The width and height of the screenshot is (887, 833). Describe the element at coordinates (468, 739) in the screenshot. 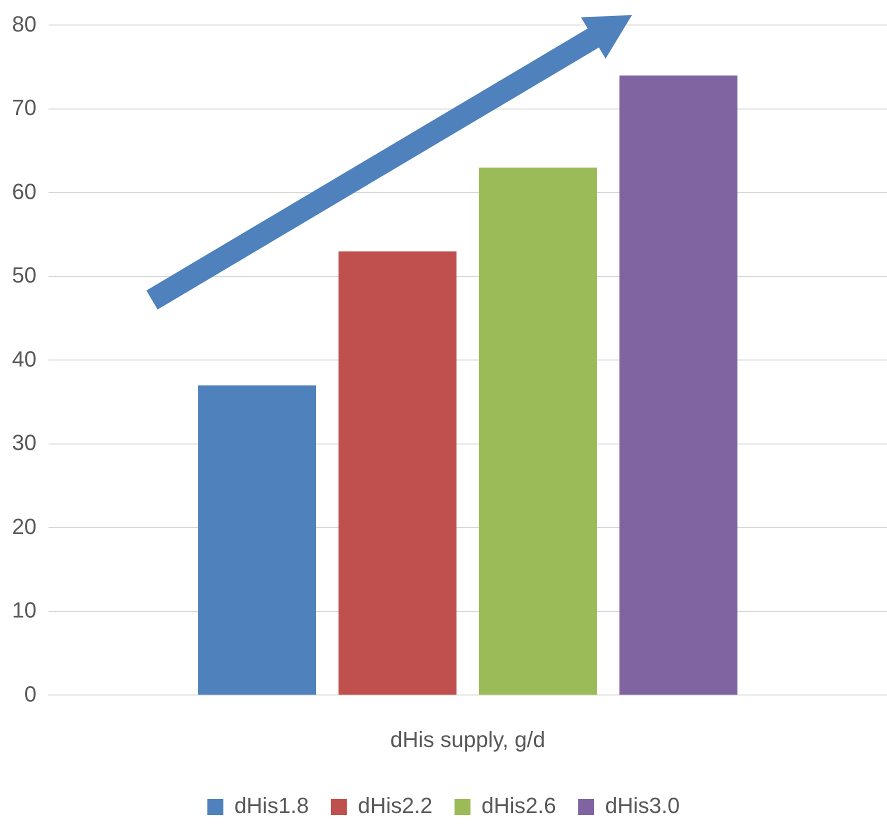

I see `x-axis-title: dHis supply, g/d` at that location.